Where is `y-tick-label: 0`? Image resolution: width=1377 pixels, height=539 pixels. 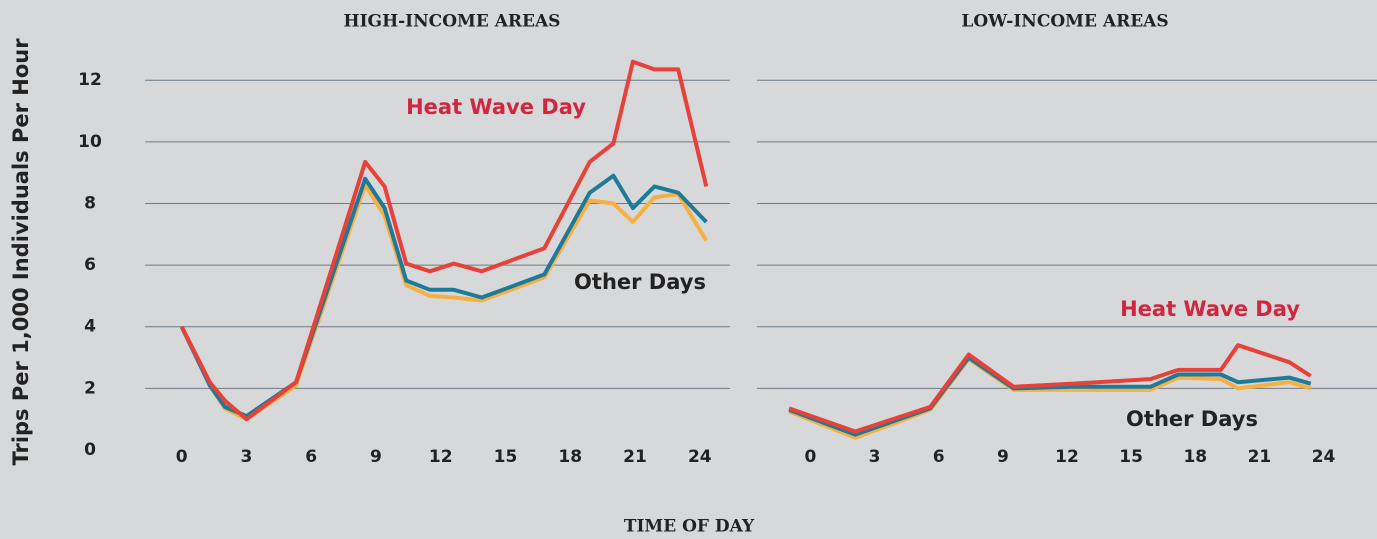 y-tick-label: 0 is located at coordinates (90, 450).